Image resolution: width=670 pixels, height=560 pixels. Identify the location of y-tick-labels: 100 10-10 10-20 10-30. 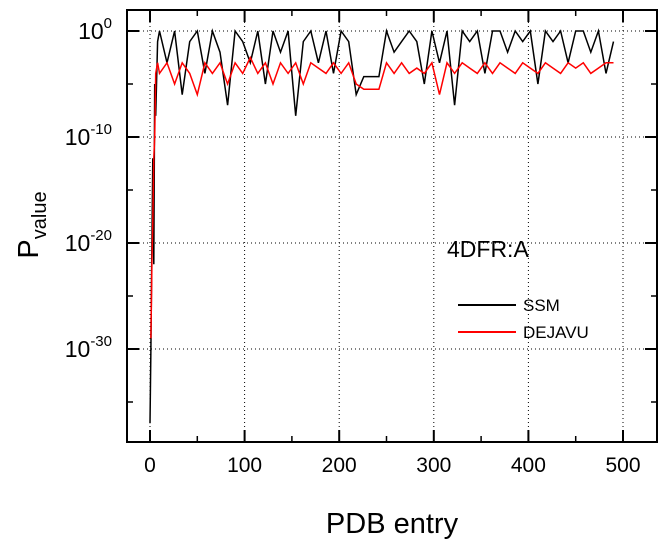
(88, 188).